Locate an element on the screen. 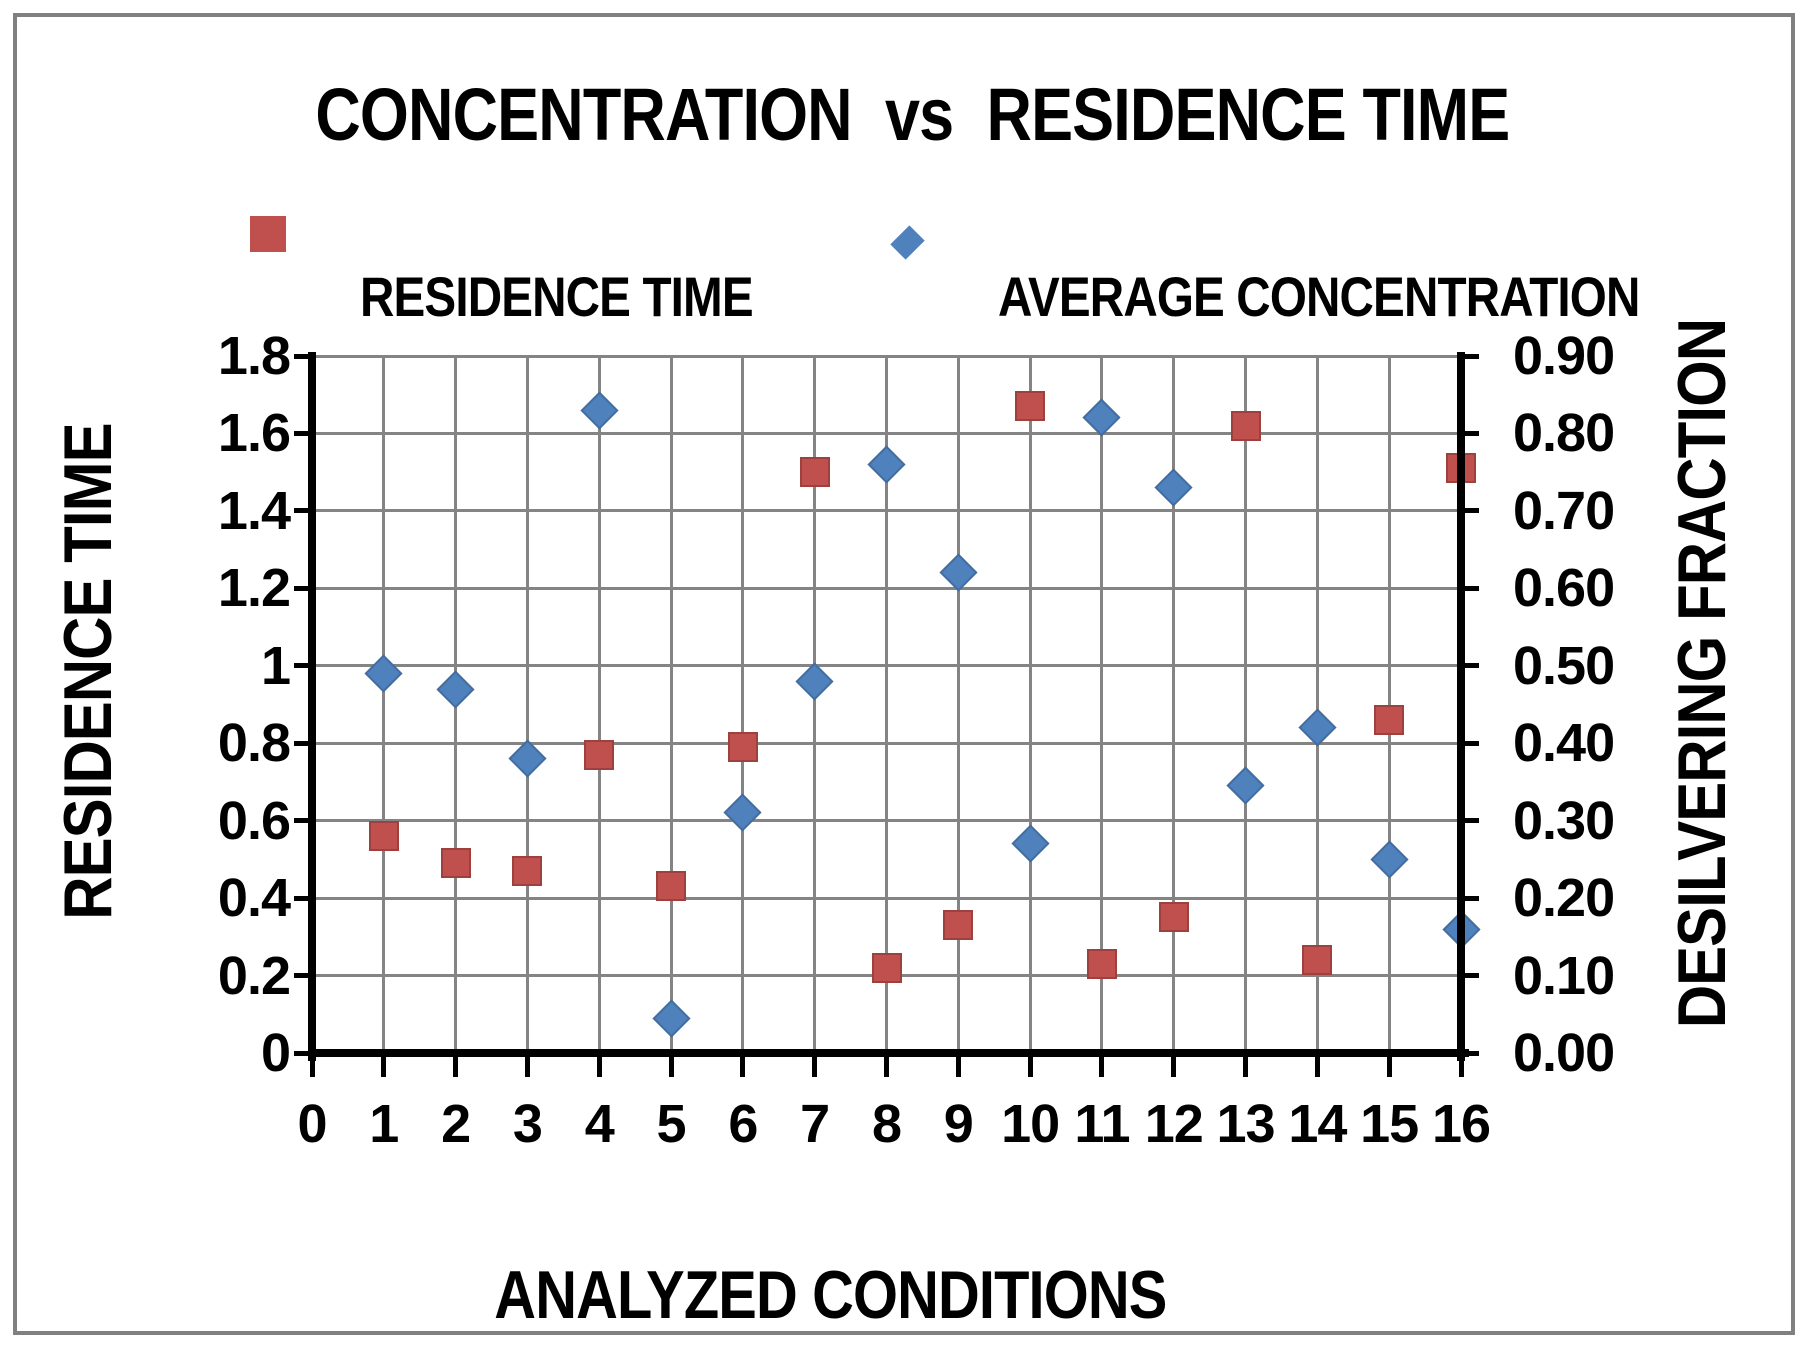 The image size is (1808, 1348). chart-title: CONCENTRATION vs RESIDENCE TIME is located at coordinates (912, 114).